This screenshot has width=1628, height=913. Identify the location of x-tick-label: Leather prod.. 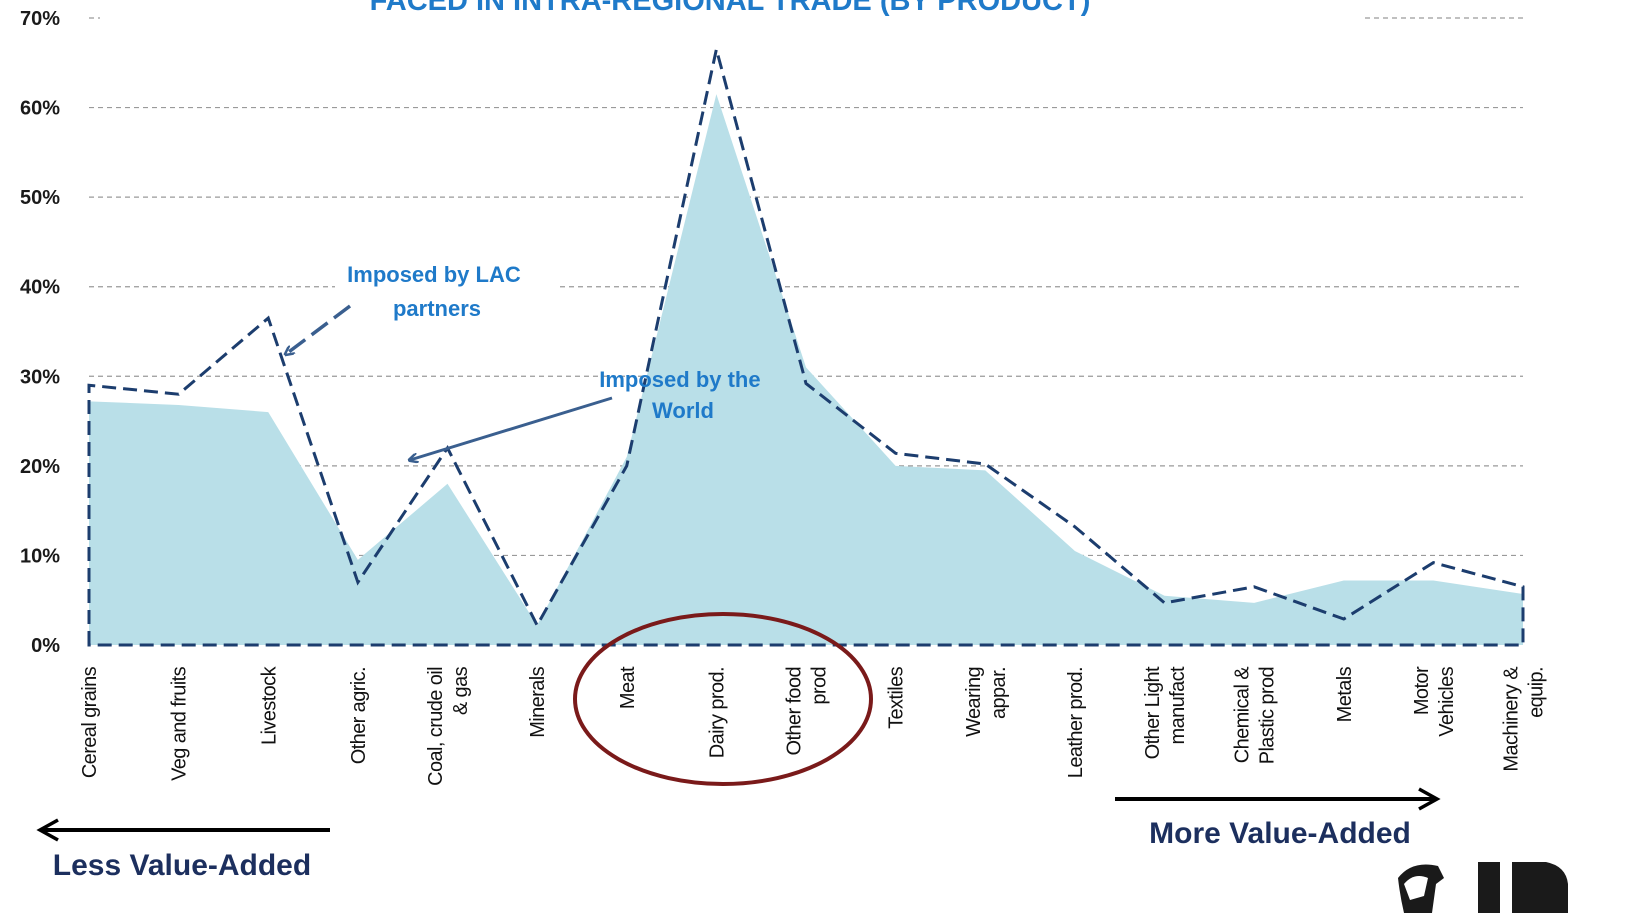
(1076, 722).